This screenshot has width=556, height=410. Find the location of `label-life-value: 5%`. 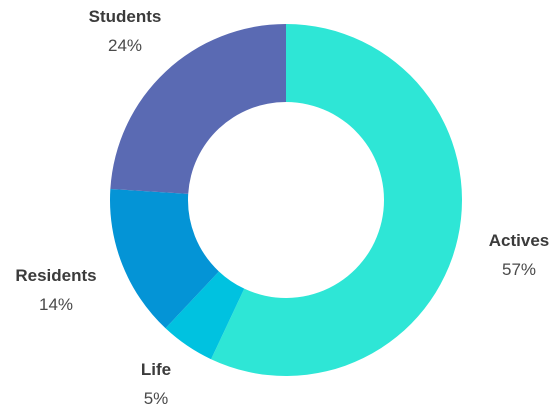

label-life-value: 5% is located at coordinates (156, 398).